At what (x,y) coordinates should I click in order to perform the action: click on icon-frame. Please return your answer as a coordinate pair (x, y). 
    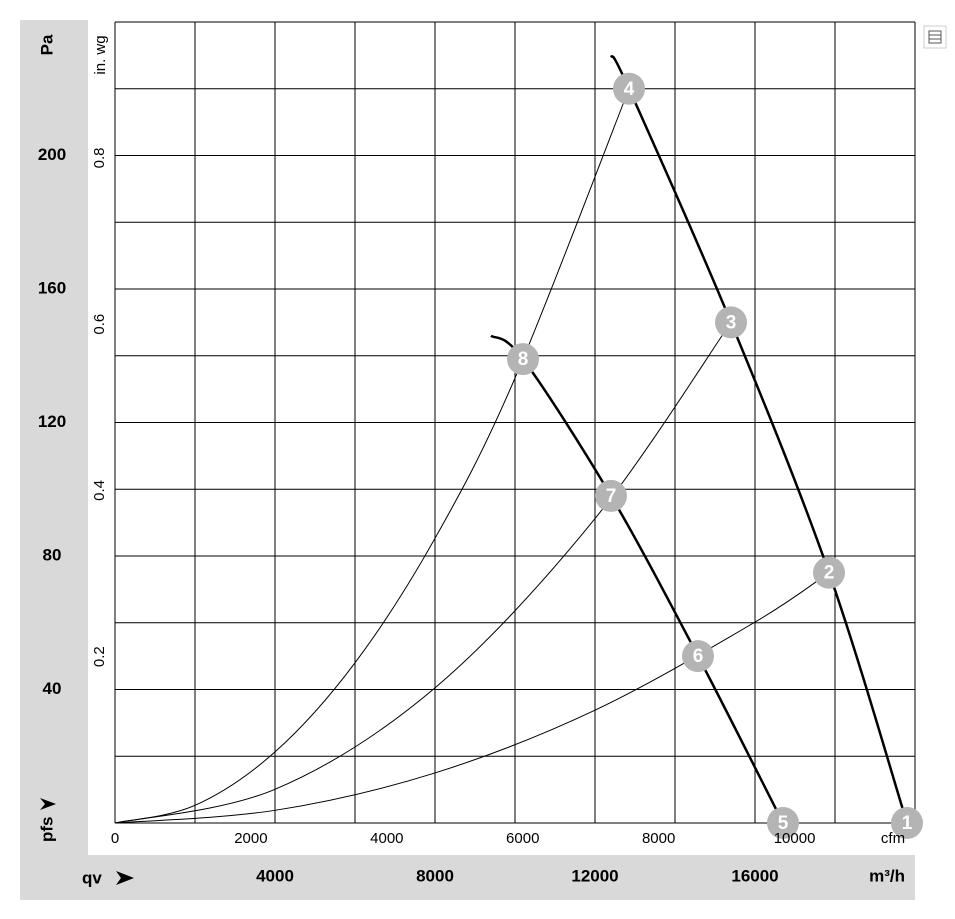
    Looking at the image, I should click on (935, 37).